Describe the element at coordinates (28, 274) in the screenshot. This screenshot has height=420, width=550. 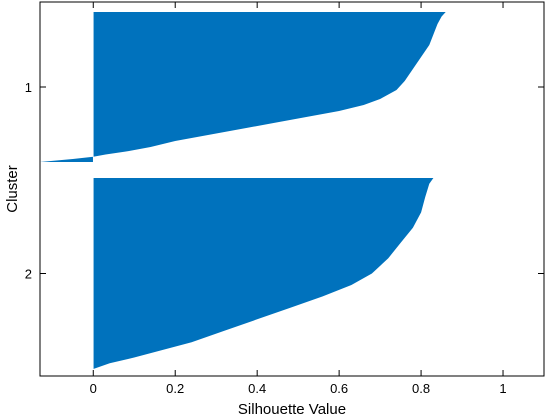
I see `y-tick-label: 2` at that location.